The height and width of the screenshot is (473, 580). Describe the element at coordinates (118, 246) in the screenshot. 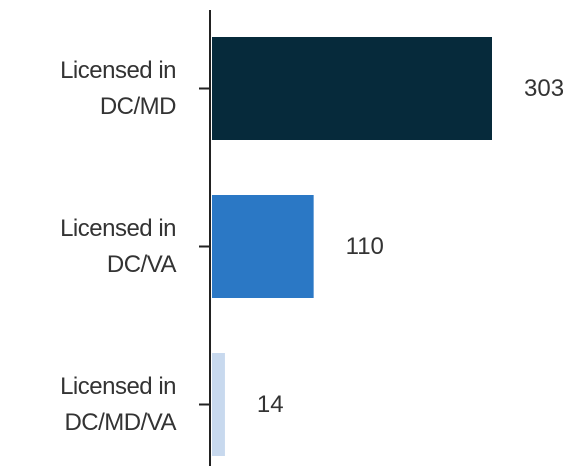

I see `category-label: Licensed in DC/VA` at that location.